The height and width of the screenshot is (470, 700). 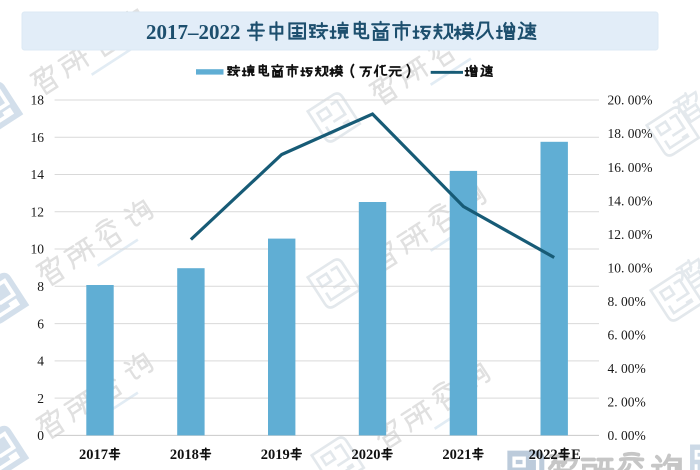 What do you see at coordinates (38, 249) in the screenshot?
I see `svg-text: 10` at bounding box center [38, 249].